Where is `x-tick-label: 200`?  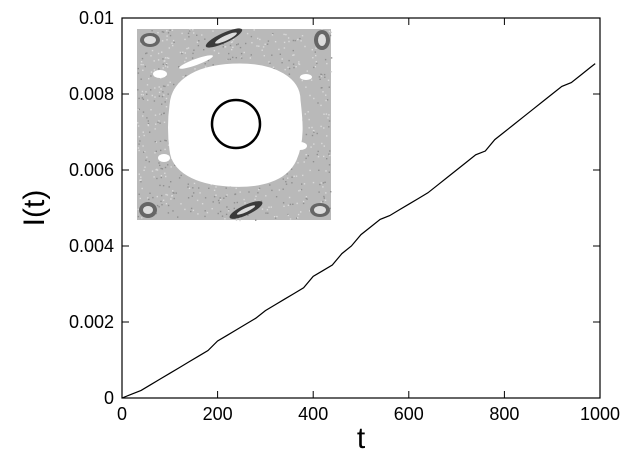 x-tick-label: 200 is located at coordinates (218, 414).